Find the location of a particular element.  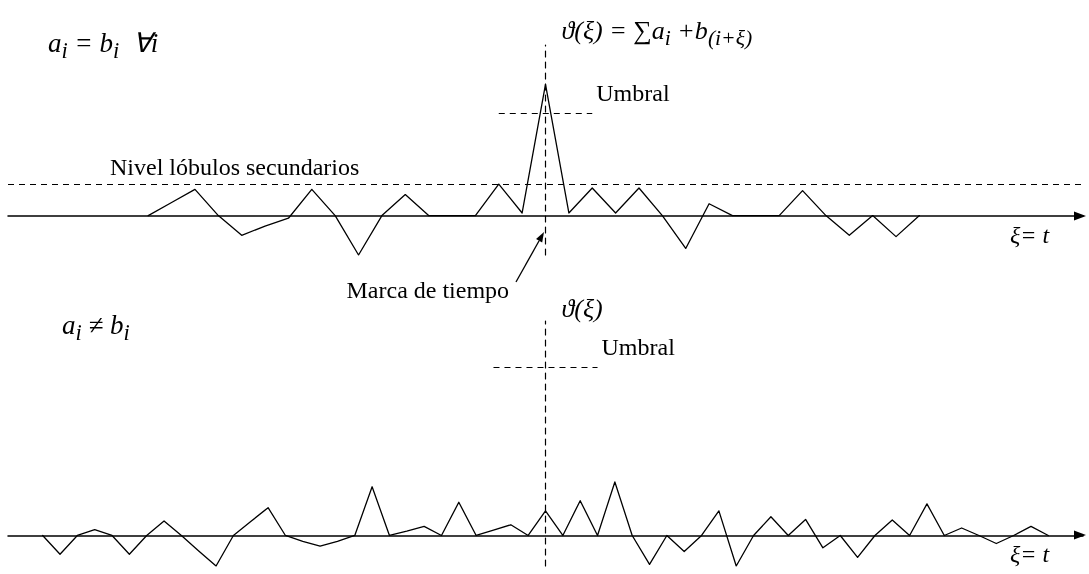

chart-title: a$_{i}$ = b$_{i}$ ∀i is located at coordinates (103, 46).